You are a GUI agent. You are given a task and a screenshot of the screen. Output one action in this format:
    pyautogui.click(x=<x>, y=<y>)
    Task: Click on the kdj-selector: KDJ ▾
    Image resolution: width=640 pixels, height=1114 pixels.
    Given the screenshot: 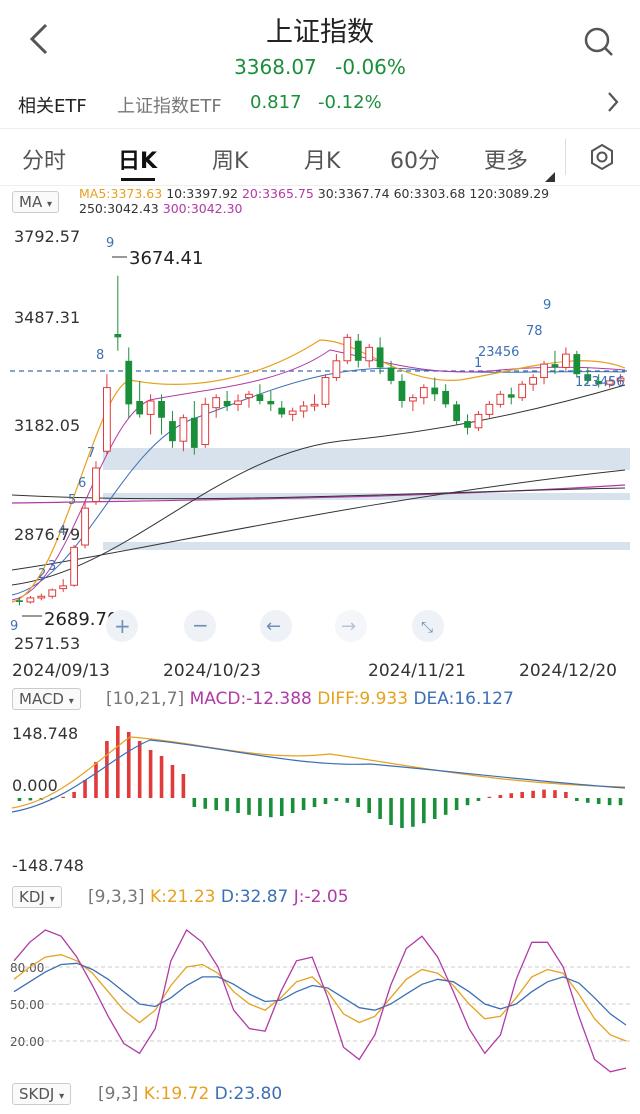 What is the action you would take?
    pyautogui.click(x=37, y=897)
    